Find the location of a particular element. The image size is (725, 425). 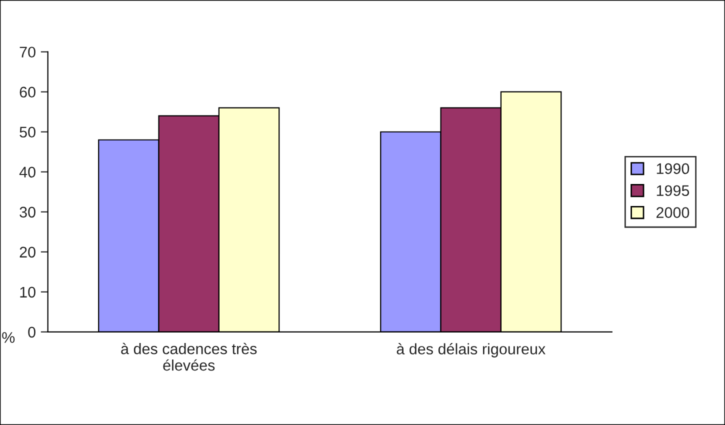

x-tick-label: à des délais rigoureux is located at coordinates (471, 350).